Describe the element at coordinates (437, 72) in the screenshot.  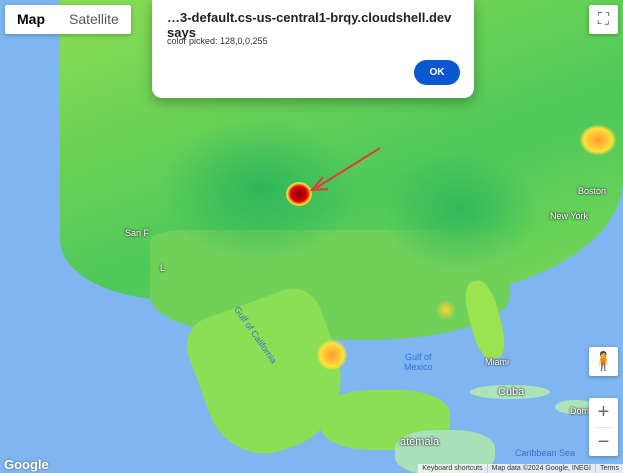
I see `ok-button: OK` at that location.